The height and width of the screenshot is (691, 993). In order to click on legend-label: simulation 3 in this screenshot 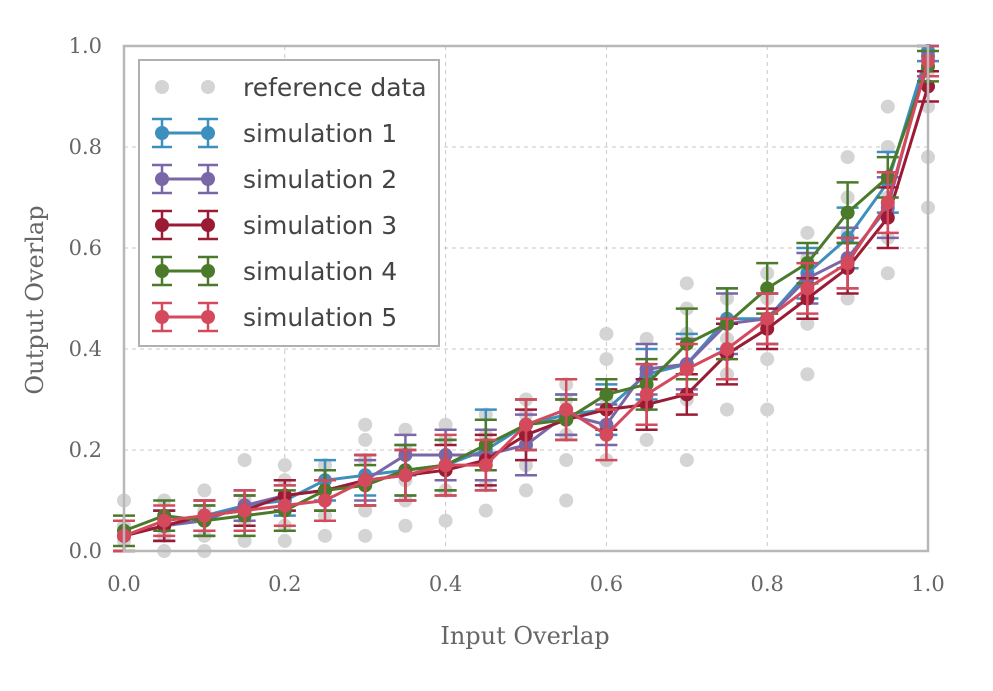, I will do `click(320, 225)`.